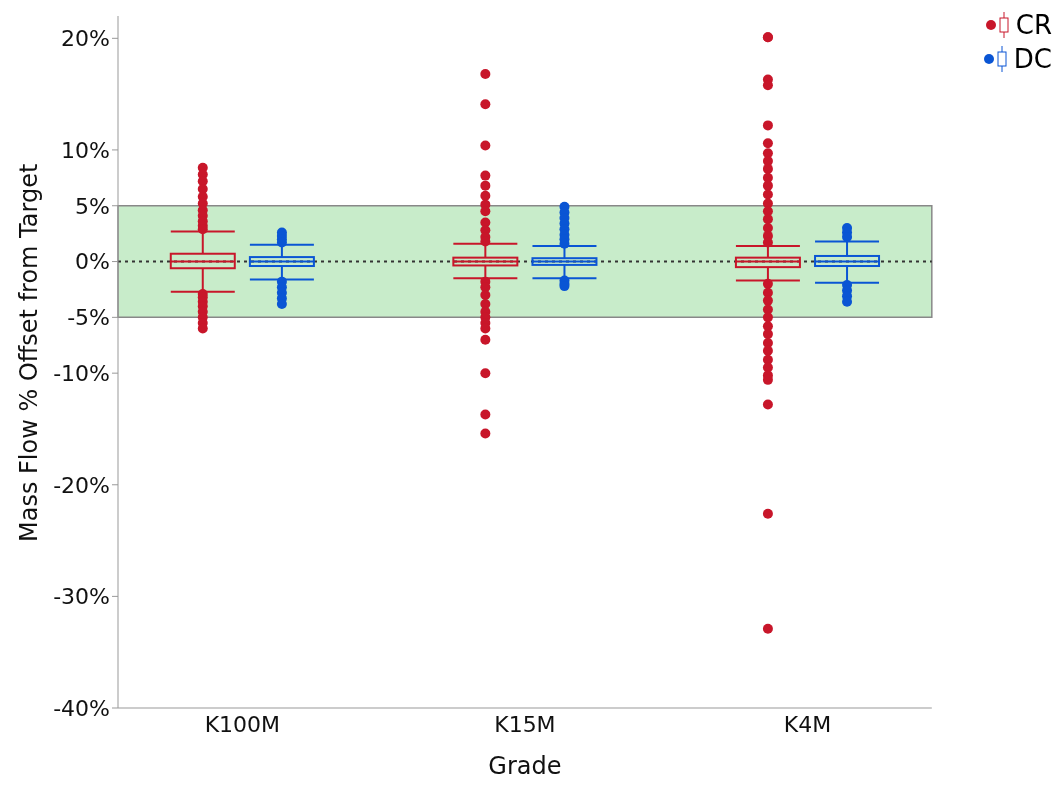 The height and width of the screenshot is (796, 1060). What do you see at coordinates (85, 150) in the screenshot?
I see `y-tick-label: 10%` at bounding box center [85, 150].